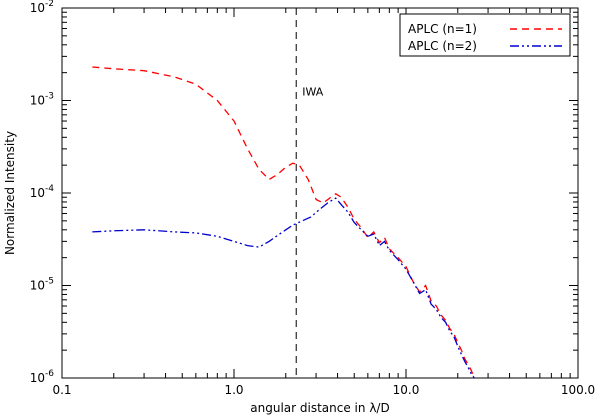 The image size is (599, 418). I want to click on y-tick-label: 10⁻², so click(42, 7).